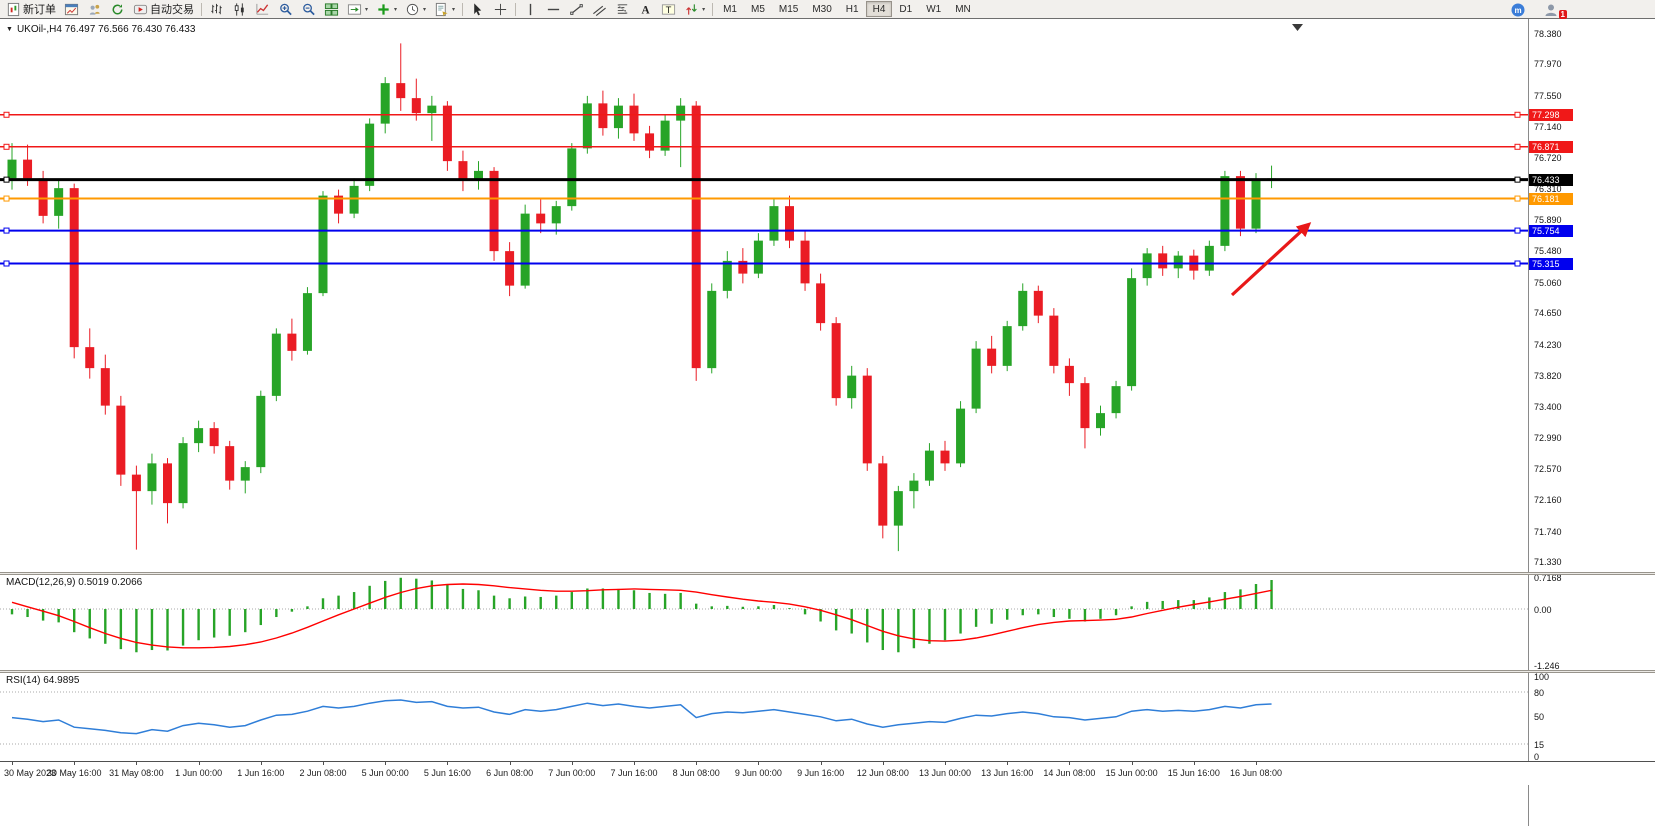 This screenshot has width=1655, height=826. Describe the element at coordinates (622, 9) in the screenshot. I see `fibonacci-button` at that location.